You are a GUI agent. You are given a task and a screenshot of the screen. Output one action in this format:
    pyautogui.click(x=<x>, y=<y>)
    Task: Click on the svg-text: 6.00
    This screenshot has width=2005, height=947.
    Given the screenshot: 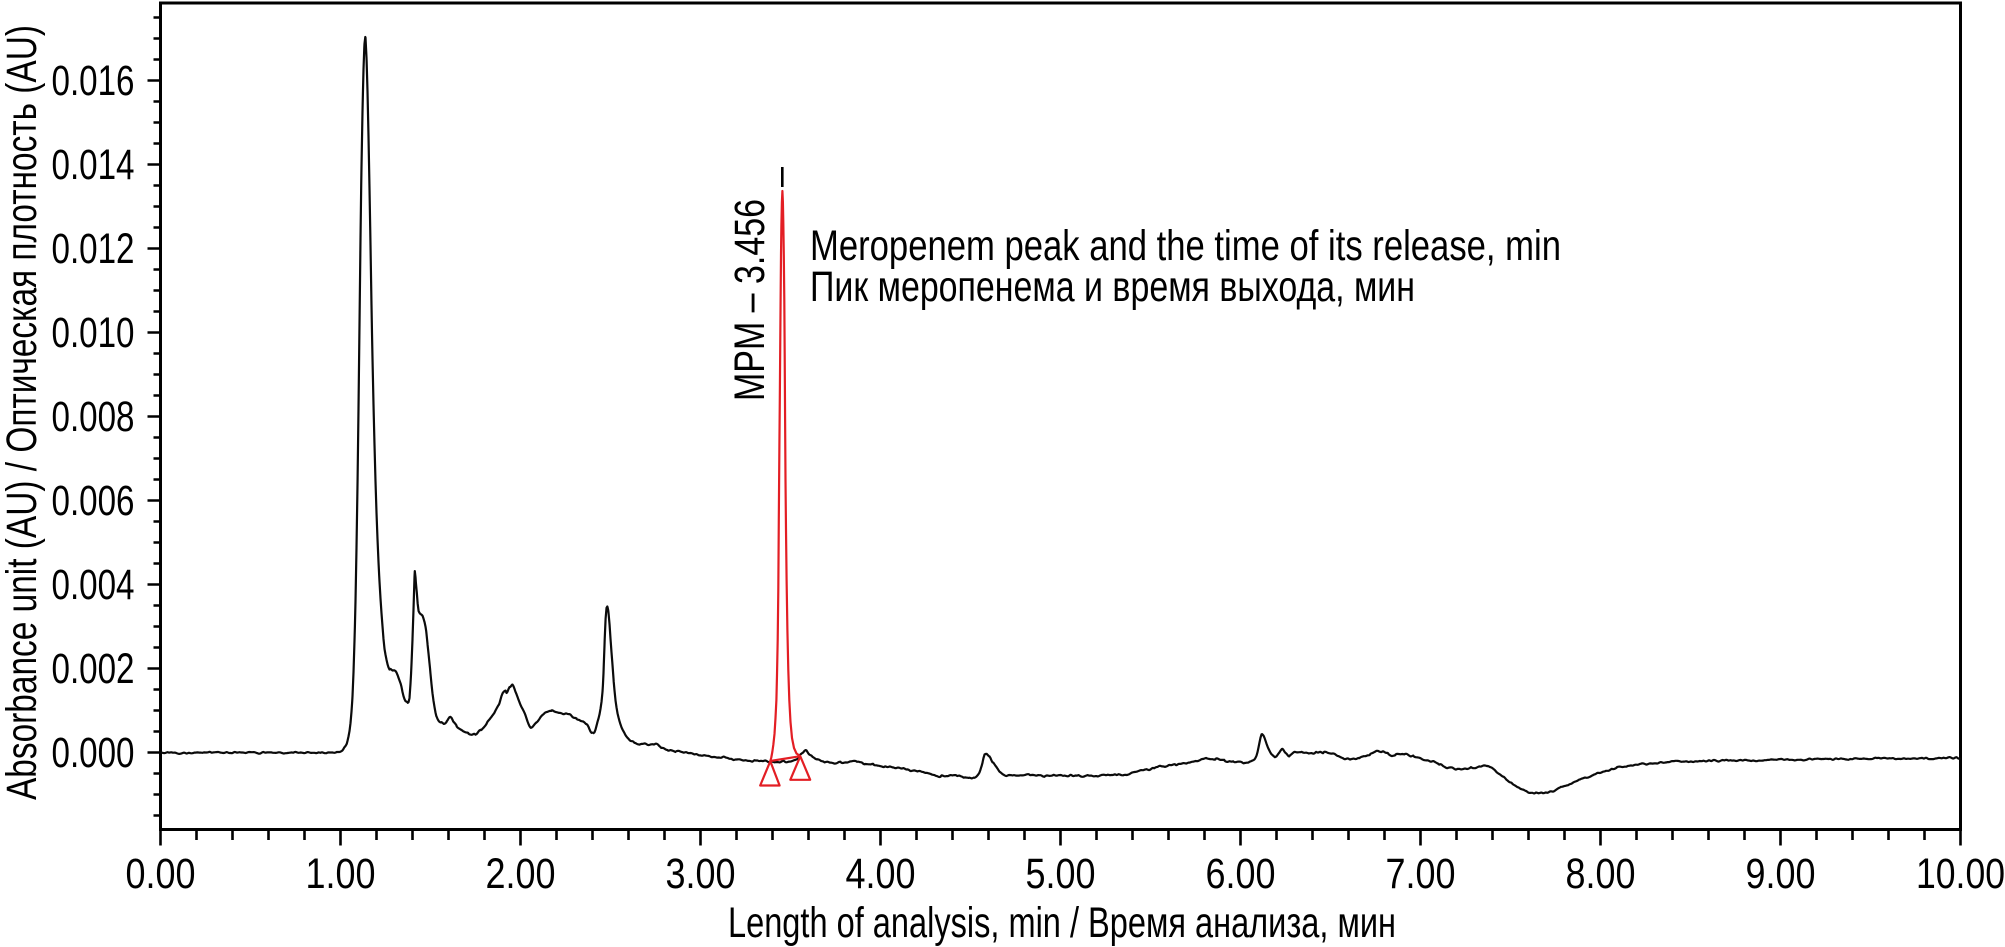 What is the action you would take?
    pyautogui.click(x=1241, y=874)
    